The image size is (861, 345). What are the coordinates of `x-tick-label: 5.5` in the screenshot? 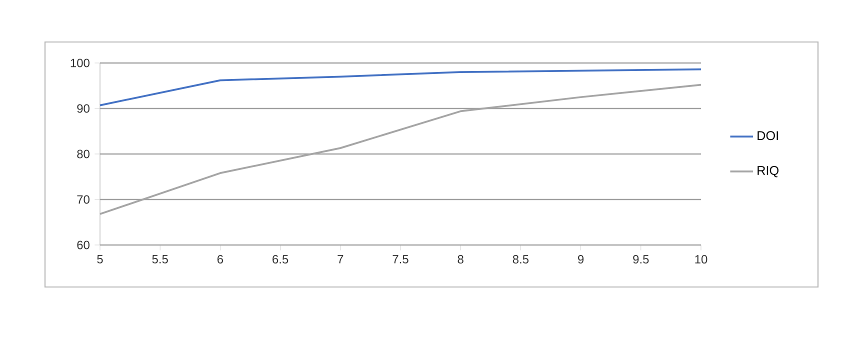 It's located at (160, 259).